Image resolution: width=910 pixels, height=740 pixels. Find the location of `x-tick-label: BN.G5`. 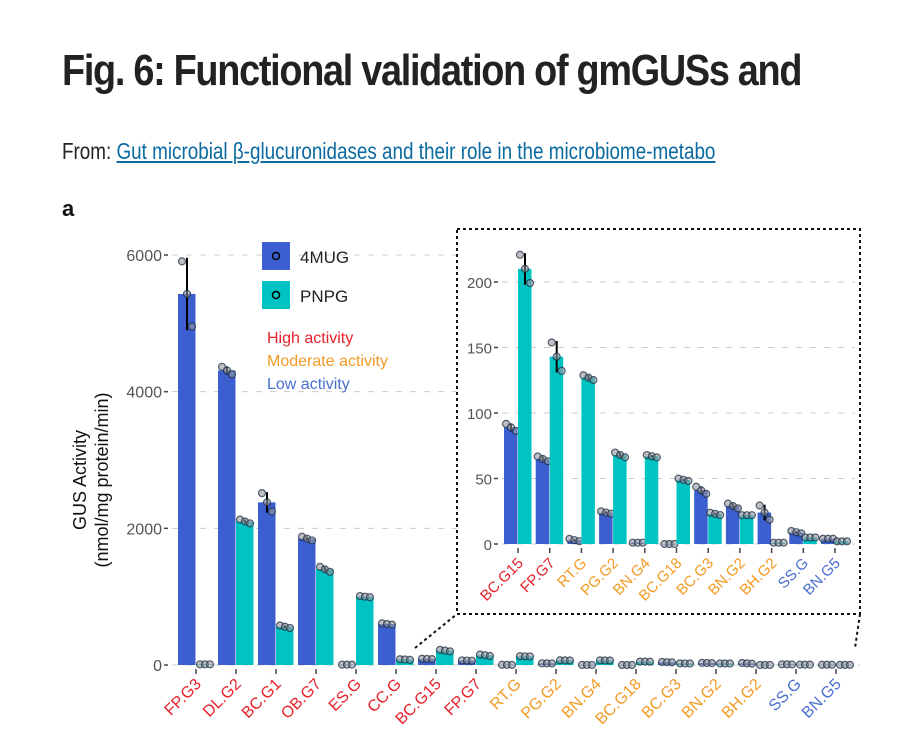

x-tick-label: BN.G5 is located at coordinates (822, 699).